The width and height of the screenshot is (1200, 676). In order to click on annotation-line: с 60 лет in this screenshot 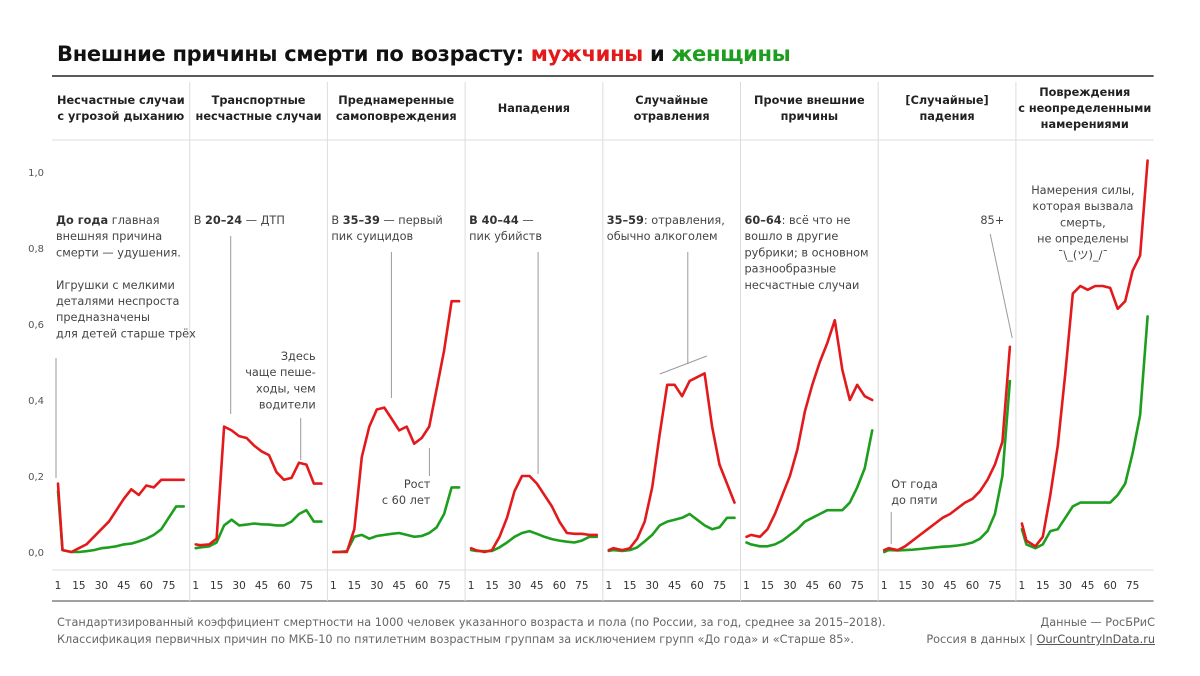, I will do `click(406, 500)`.